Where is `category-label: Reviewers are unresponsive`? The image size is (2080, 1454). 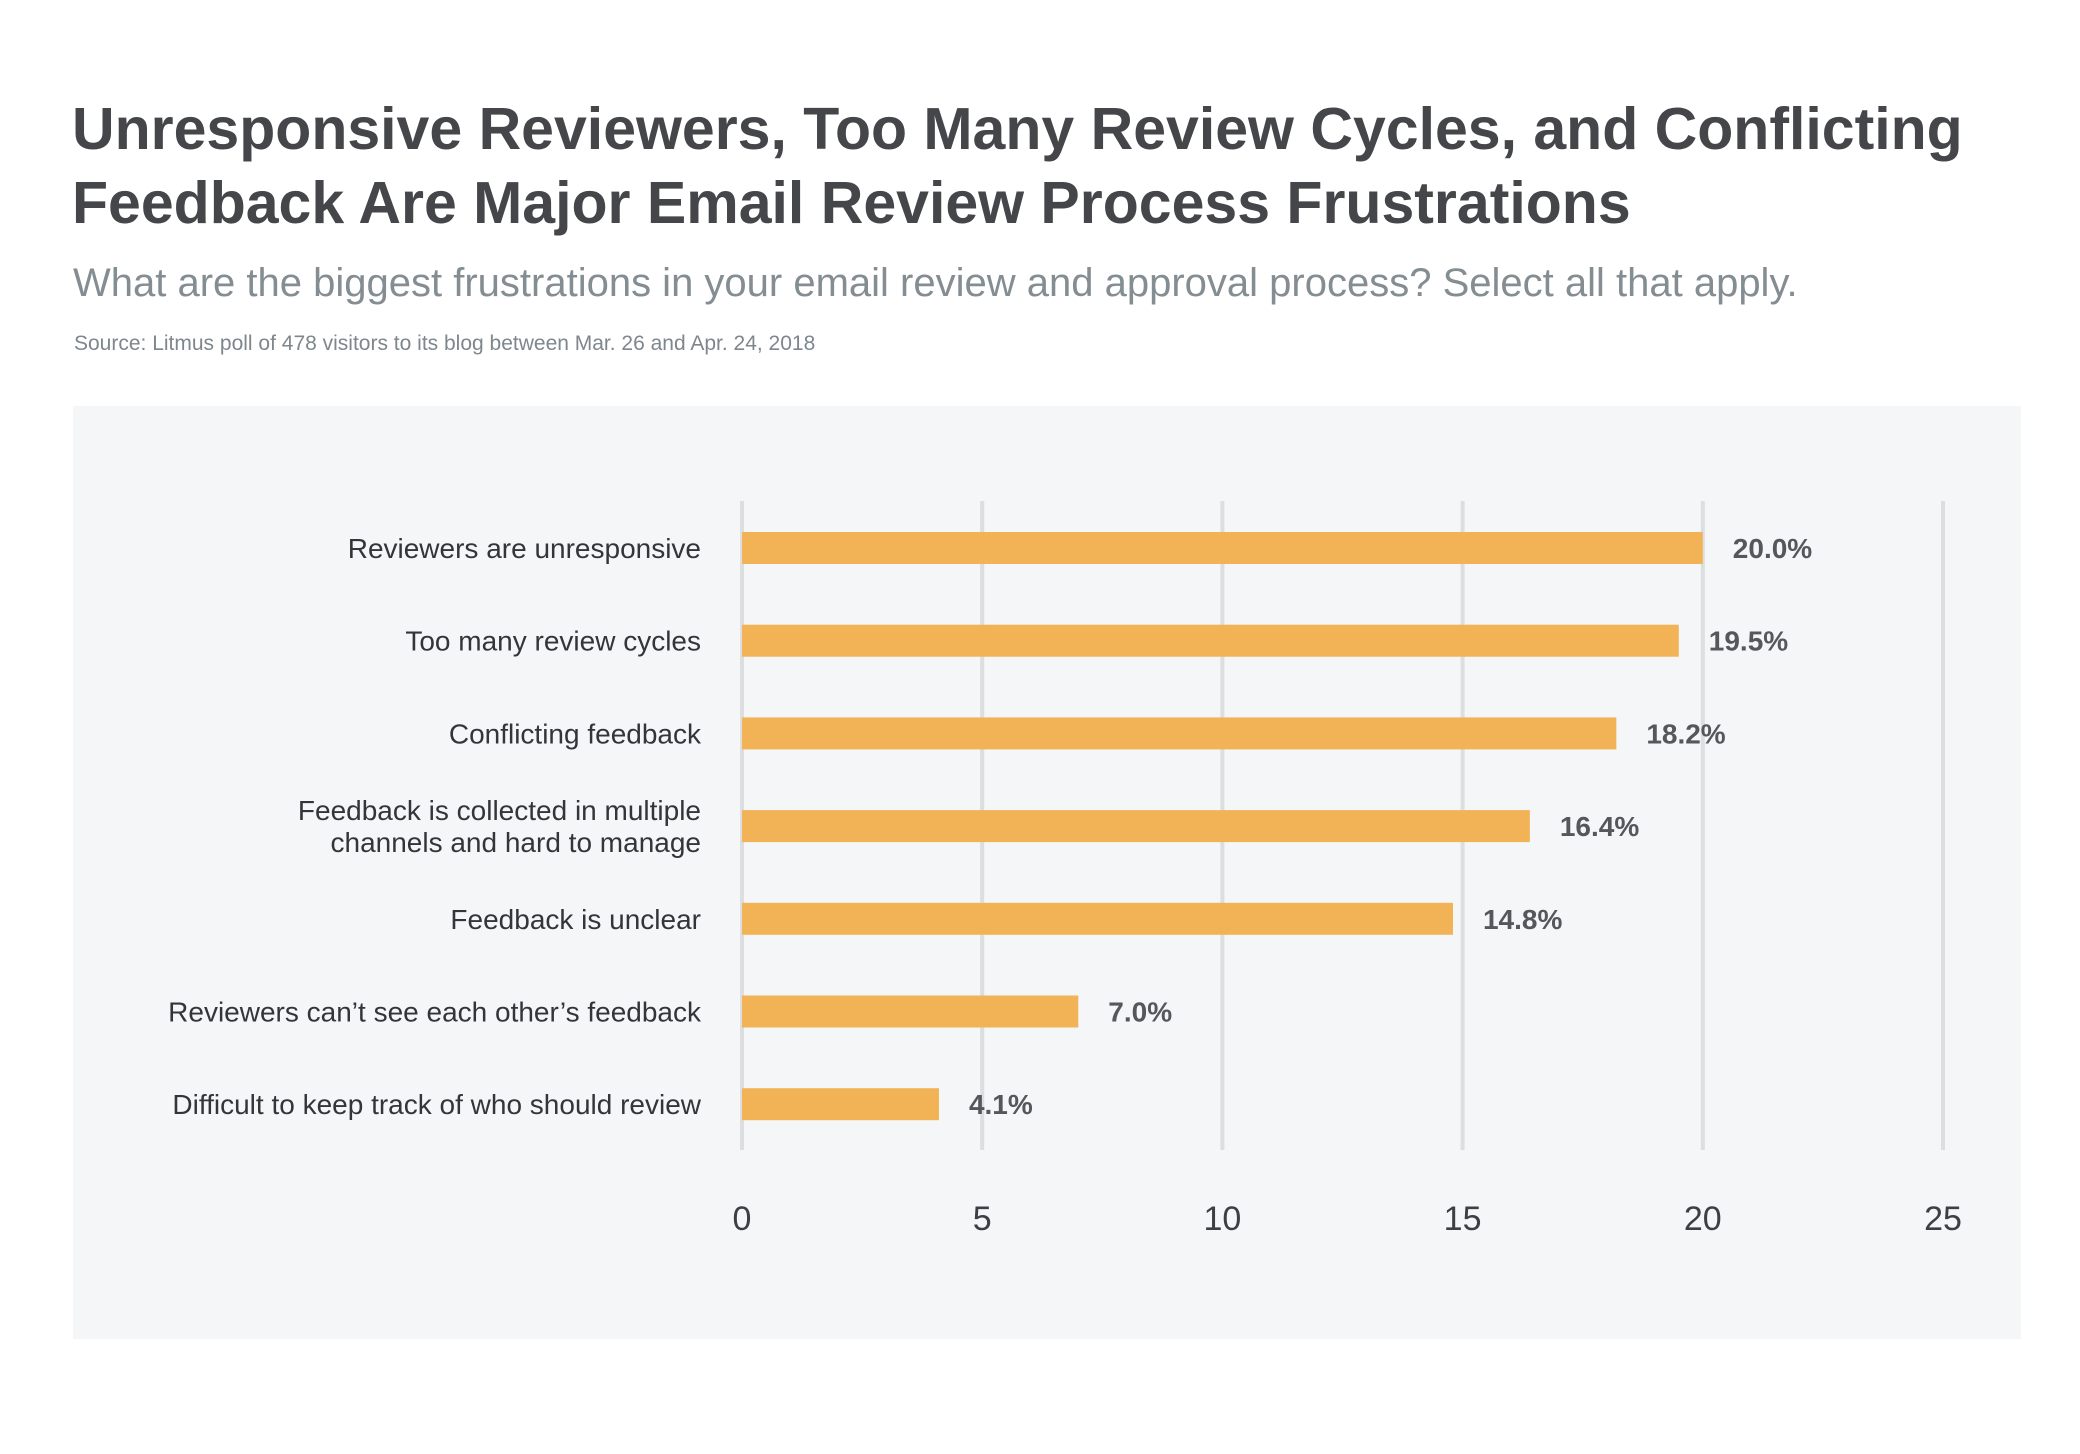 category-label: Reviewers are unresponsive is located at coordinates (524, 548).